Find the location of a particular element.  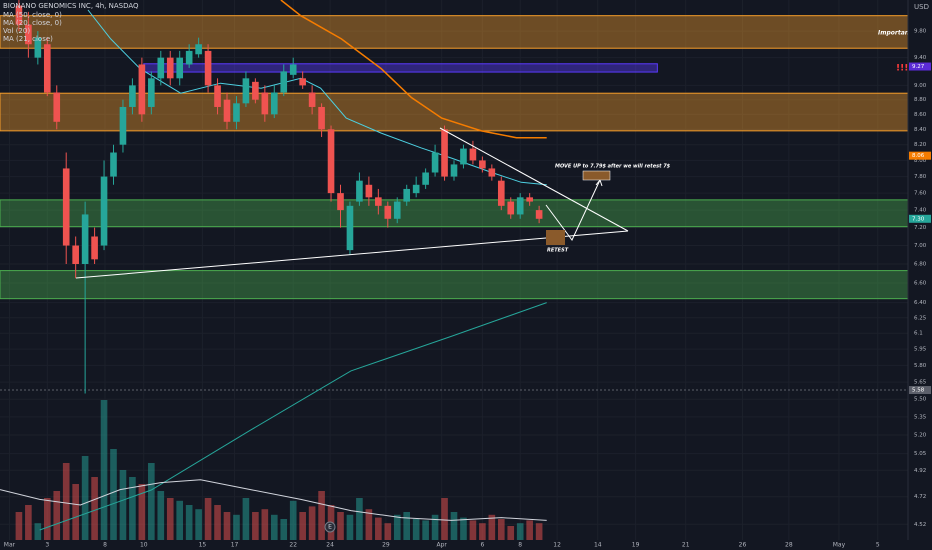

scenario-arrow is located at coordinates (573, 210).